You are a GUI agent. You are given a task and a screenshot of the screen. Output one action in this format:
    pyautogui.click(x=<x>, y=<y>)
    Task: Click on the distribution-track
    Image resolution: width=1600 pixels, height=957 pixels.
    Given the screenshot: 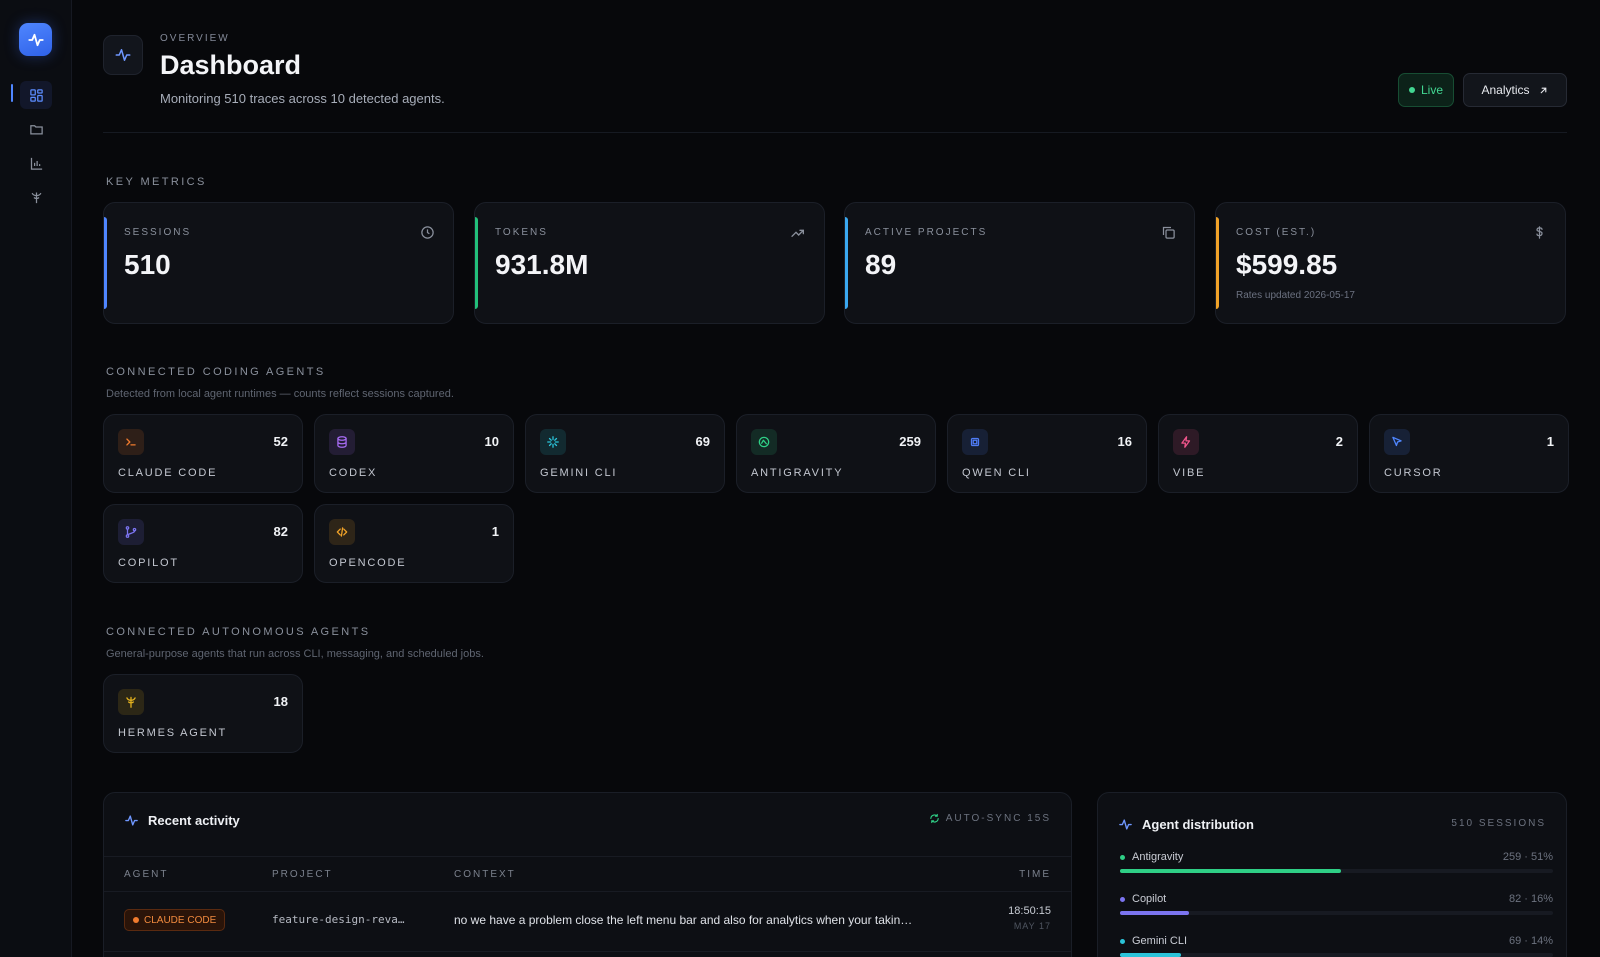 What is the action you would take?
    pyautogui.click(x=1336, y=871)
    